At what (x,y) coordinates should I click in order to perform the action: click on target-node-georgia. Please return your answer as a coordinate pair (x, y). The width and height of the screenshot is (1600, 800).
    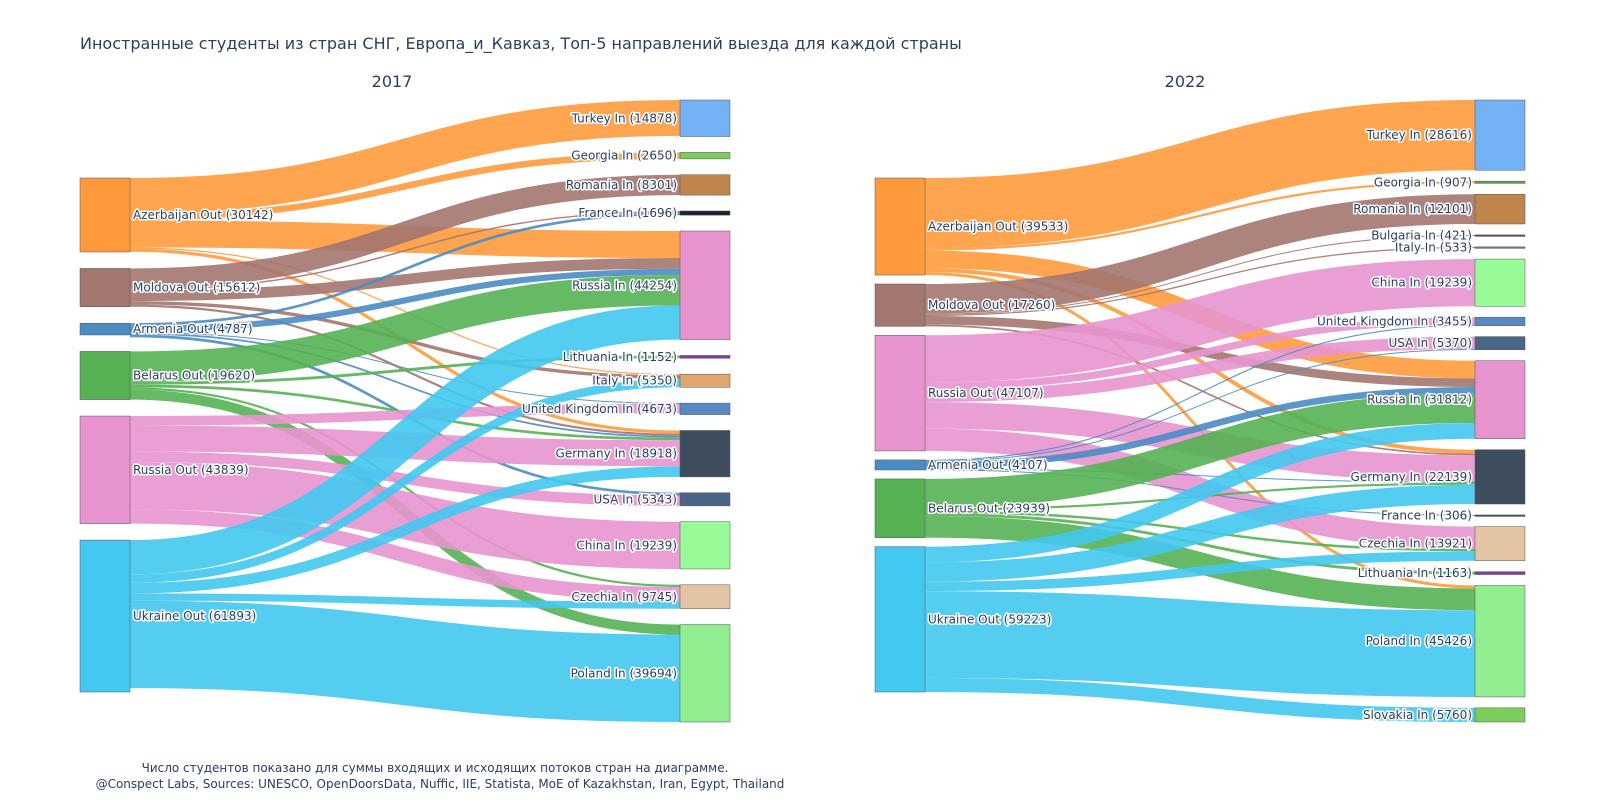
    Looking at the image, I should click on (705, 156).